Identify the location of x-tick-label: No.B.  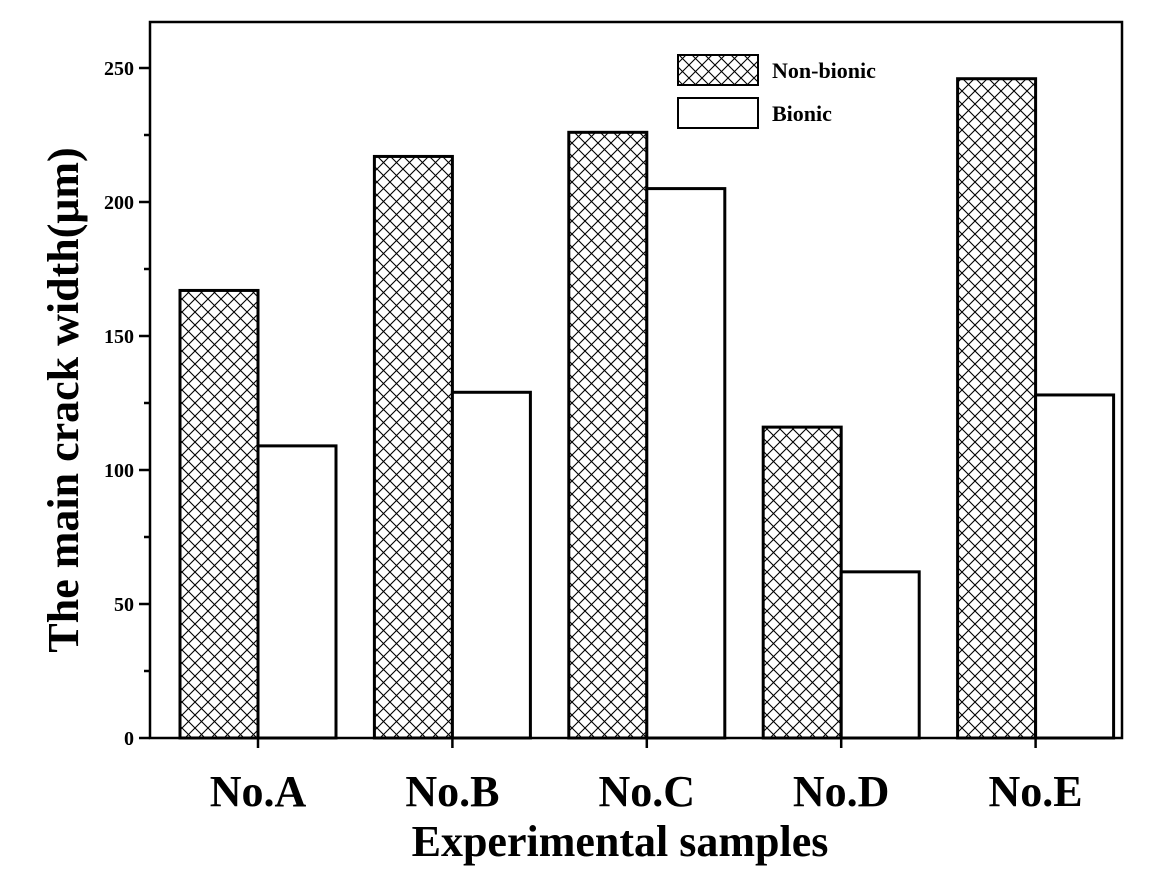
(452, 791).